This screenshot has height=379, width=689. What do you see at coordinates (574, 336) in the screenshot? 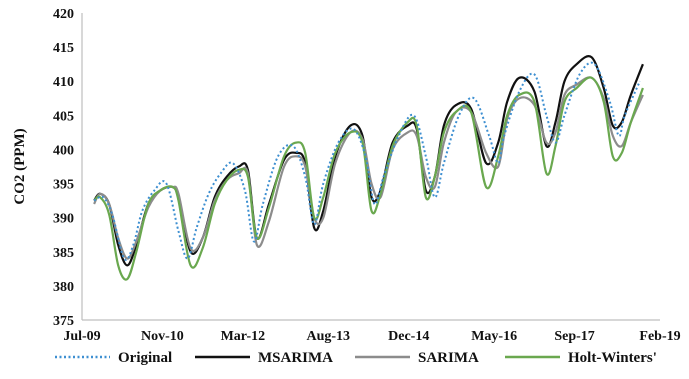
I see `x-tick-label: Sep-17` at bounding box center [574, 336].